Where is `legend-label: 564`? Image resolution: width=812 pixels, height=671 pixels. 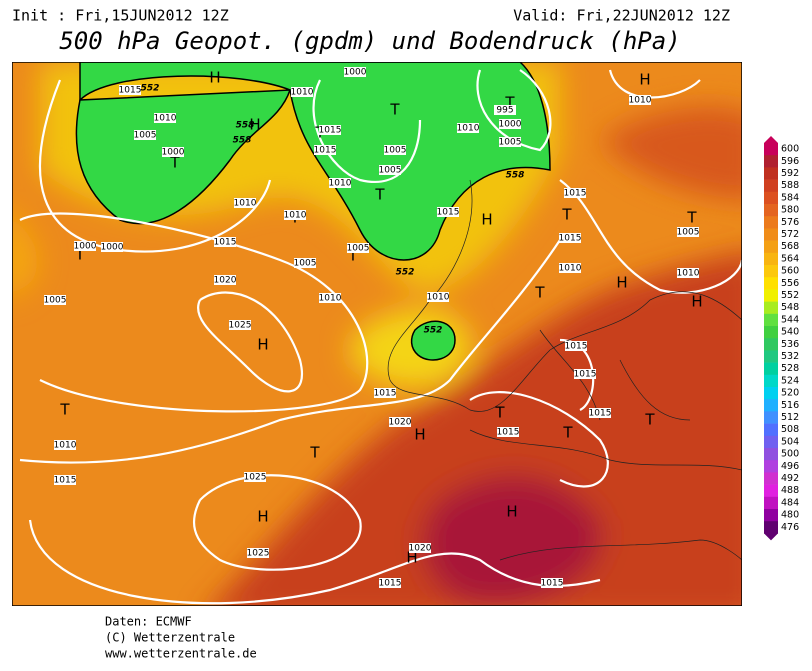
legend-label: 564 is located at coordinates (790, 258).